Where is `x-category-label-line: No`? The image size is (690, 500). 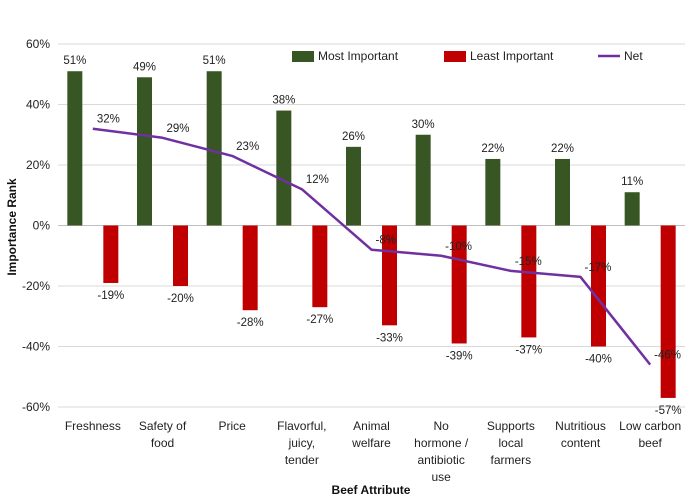
x-category-label-line: No is located at coordinates (441, 426).